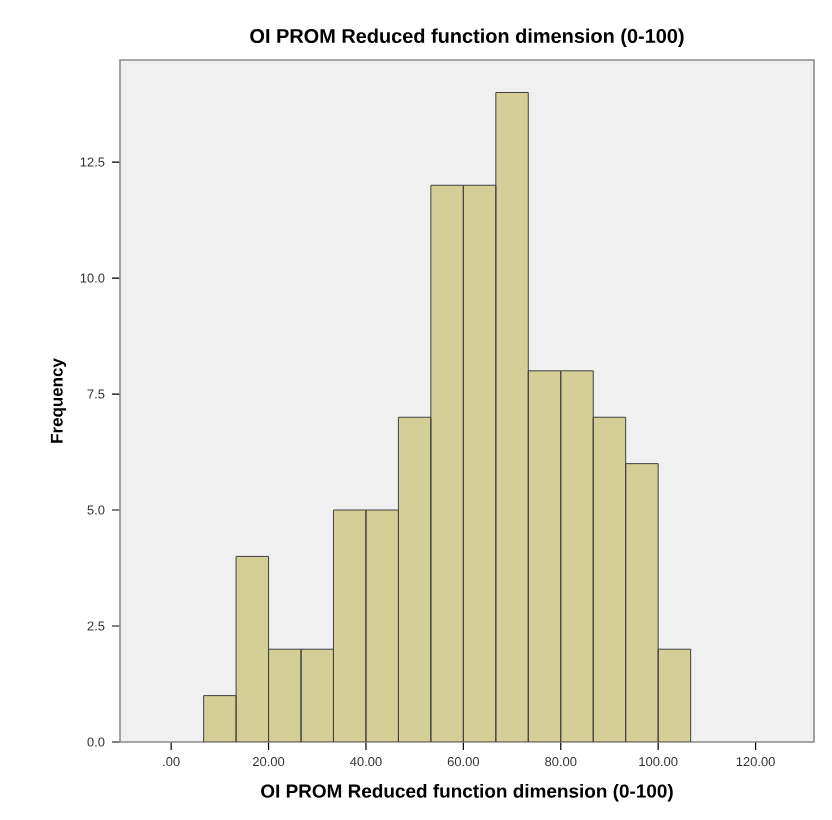 The width and height of the screenshot is (832, 820). Describe the element at coordinates (467, 37) in the screenshot. I see `chart-title: OI PROM Reduced function dimension (0-100)` at that location.